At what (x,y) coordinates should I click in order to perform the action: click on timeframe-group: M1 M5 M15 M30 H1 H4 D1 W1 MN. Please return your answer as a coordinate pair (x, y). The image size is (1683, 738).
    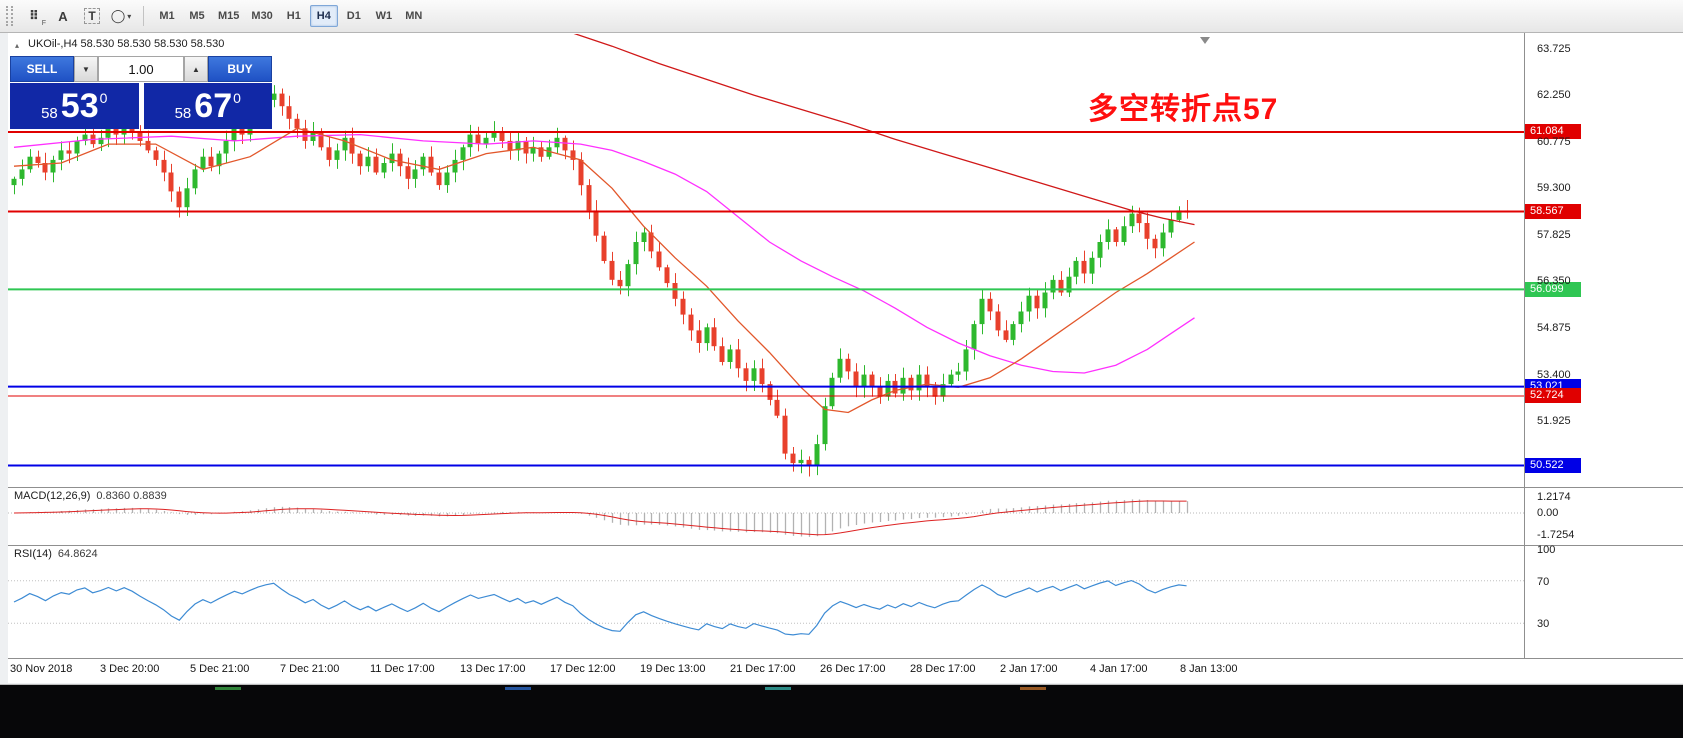
    Looking at the image, I should click on (290, 16).